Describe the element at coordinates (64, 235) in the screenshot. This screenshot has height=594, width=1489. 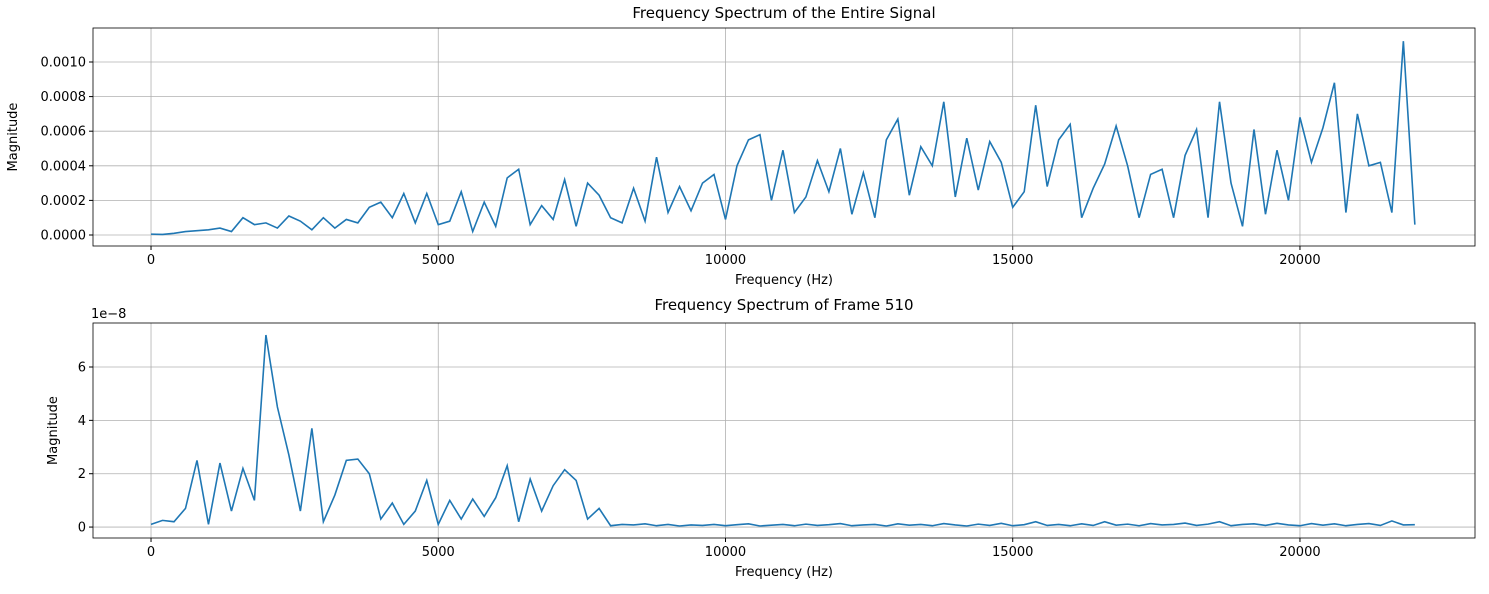
I see `y-tick-label: 0.0000` at that location.